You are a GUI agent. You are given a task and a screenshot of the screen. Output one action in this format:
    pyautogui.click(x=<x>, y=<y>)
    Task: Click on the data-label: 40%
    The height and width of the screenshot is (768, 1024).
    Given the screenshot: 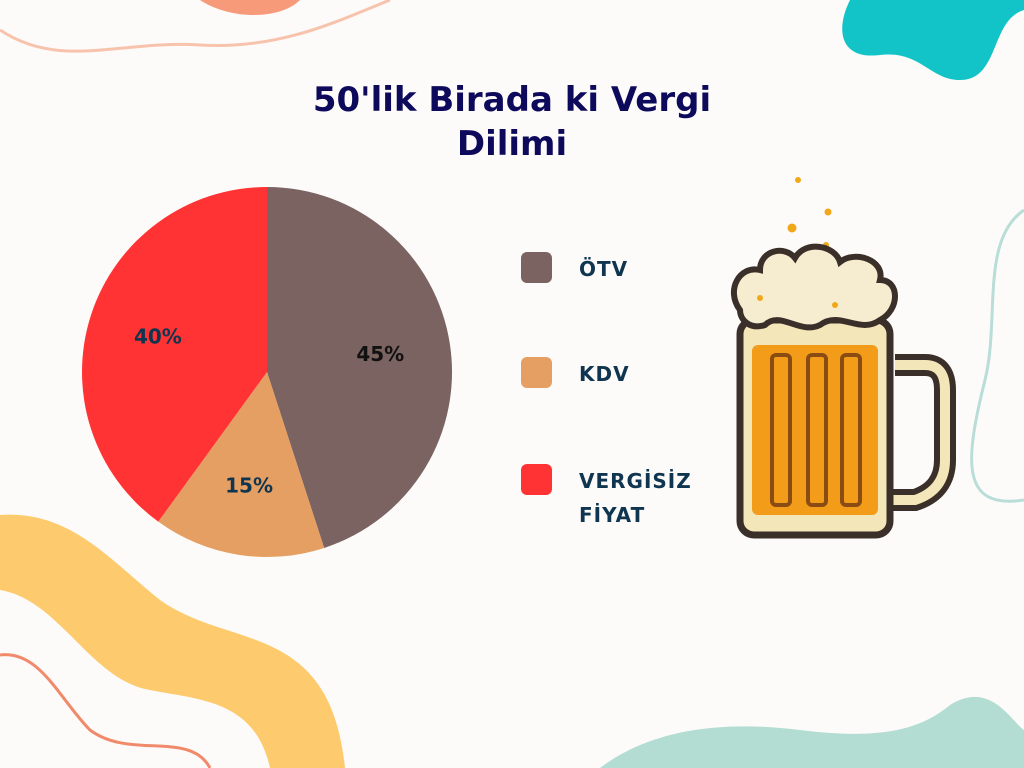 What is the action you would take?
    pyautogui.click(x=158, y=337)
    